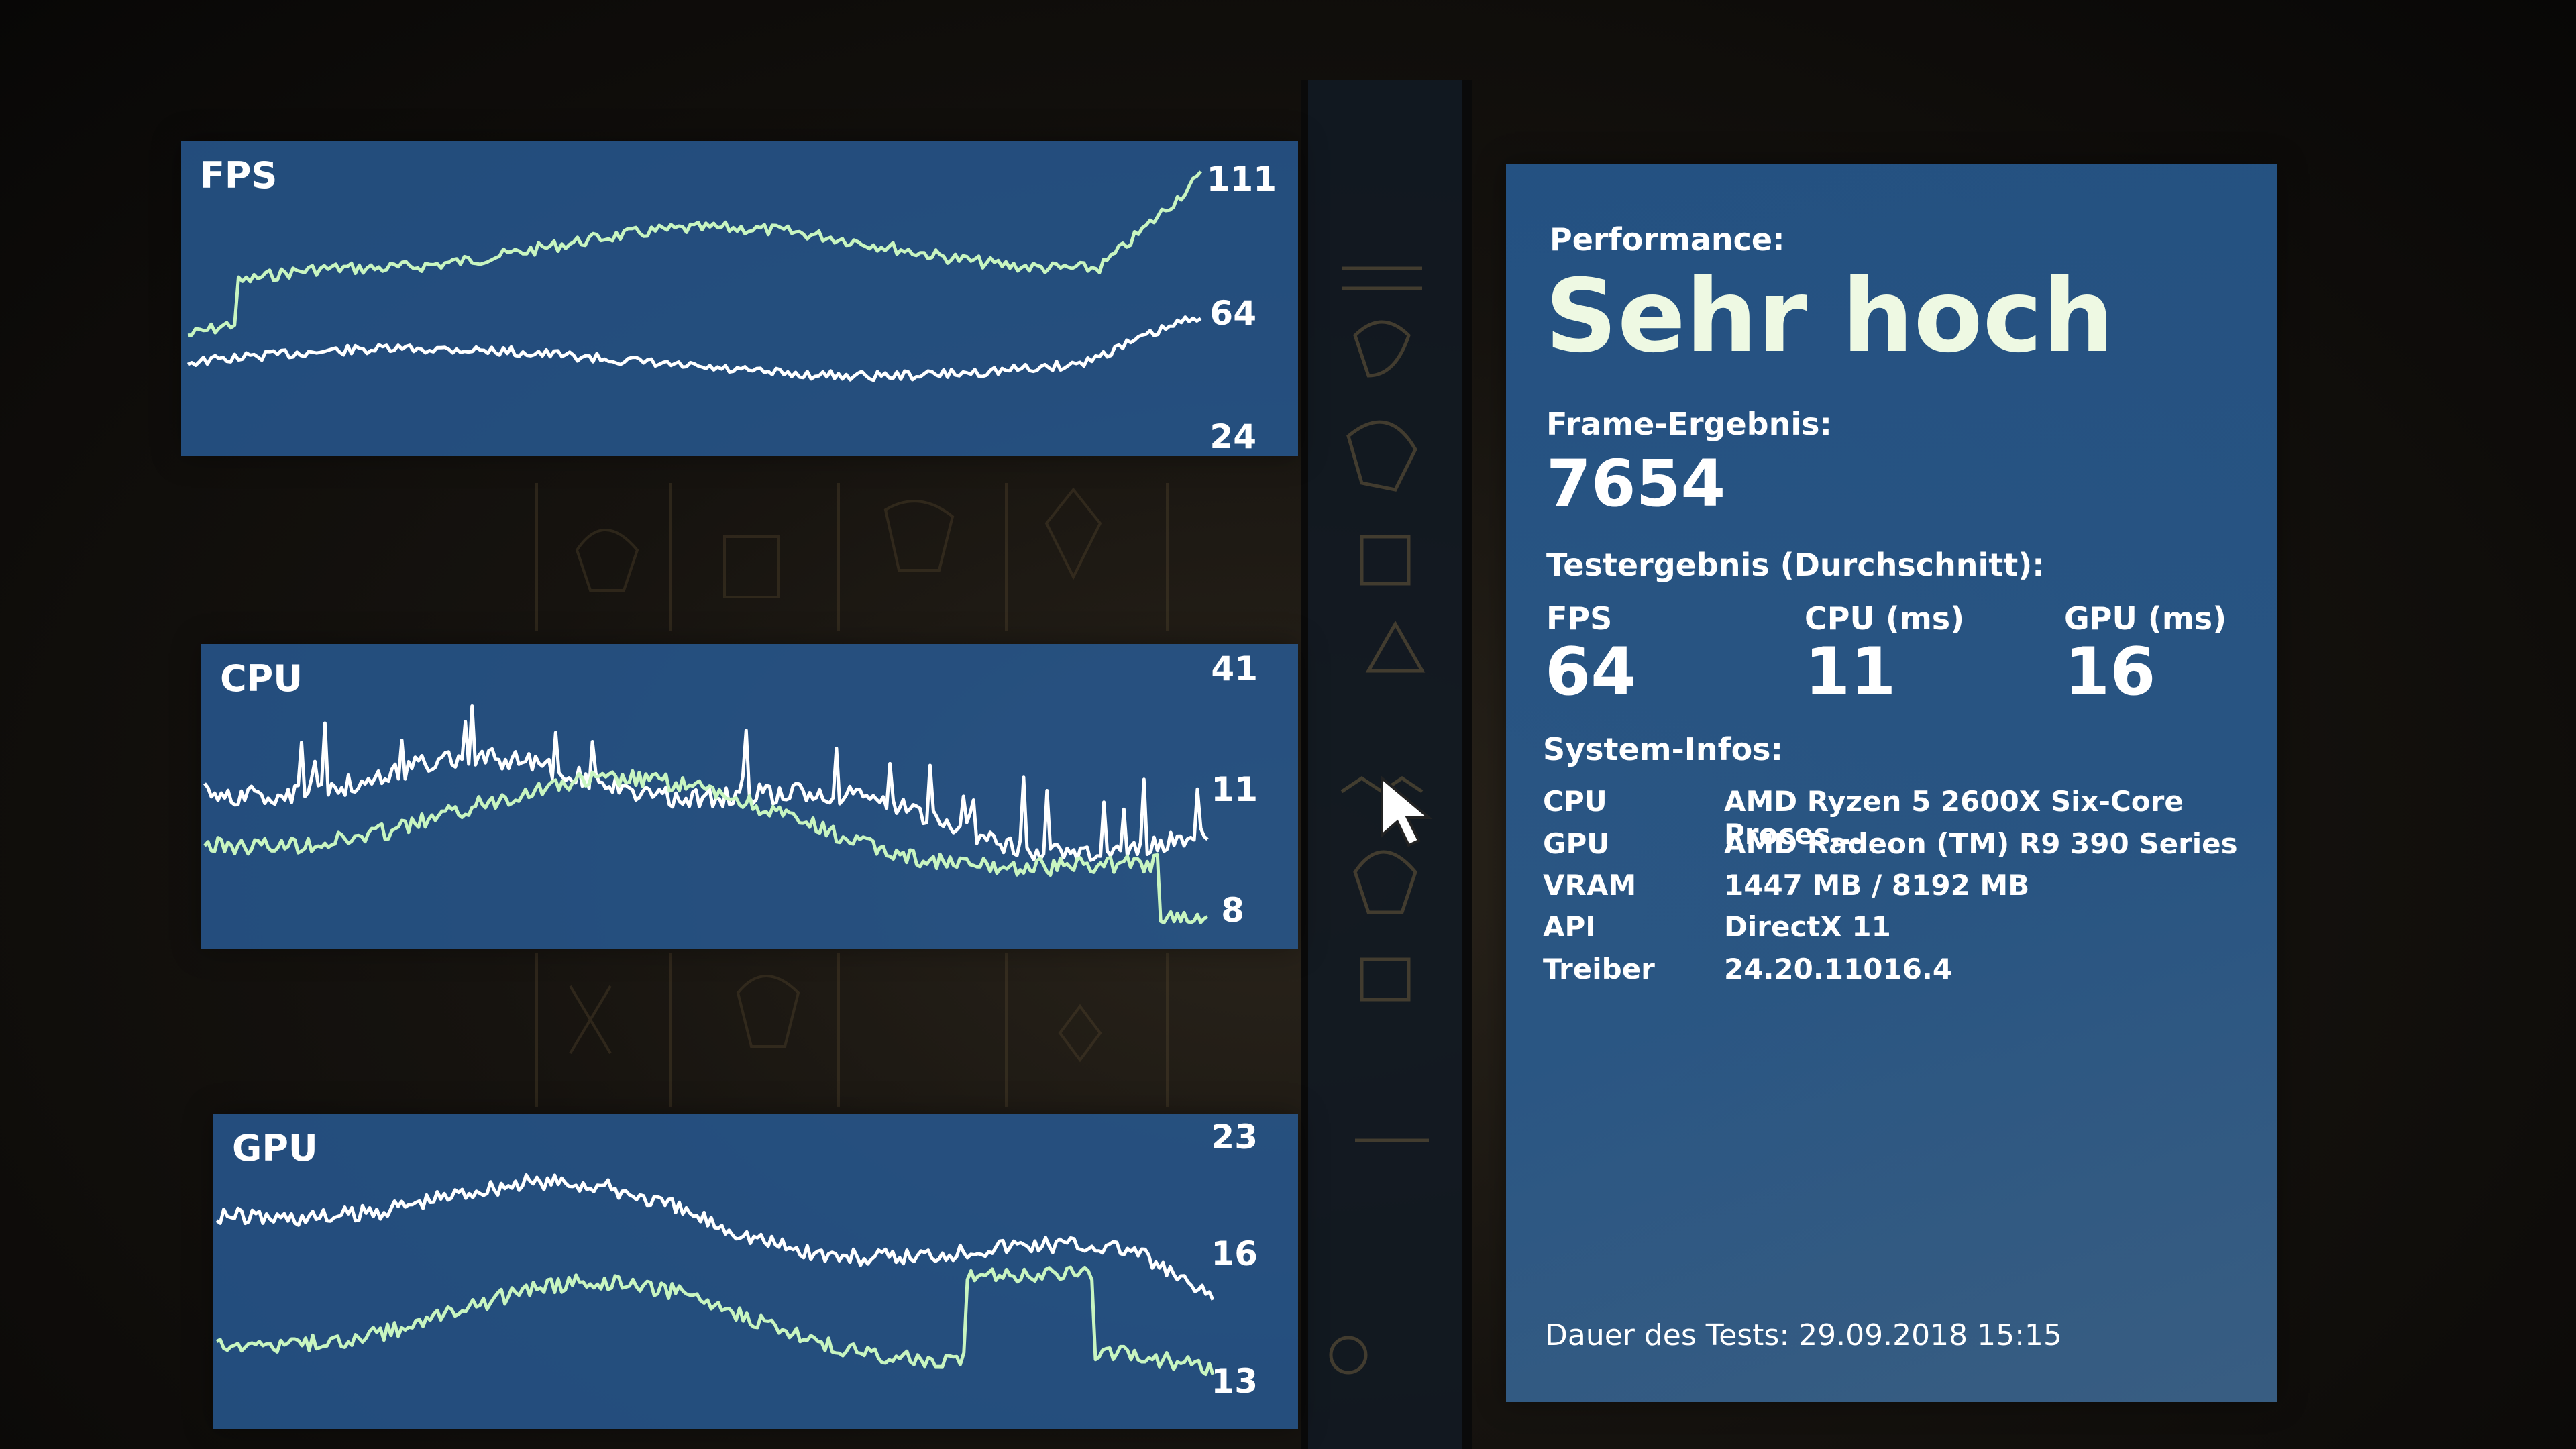 This screenshot has height=1449, width=2576. What do you see at coordinates (1590, 885) in the screenshot?
I see `system-vram-key: VRAM` at bounding box center [1590, 885].